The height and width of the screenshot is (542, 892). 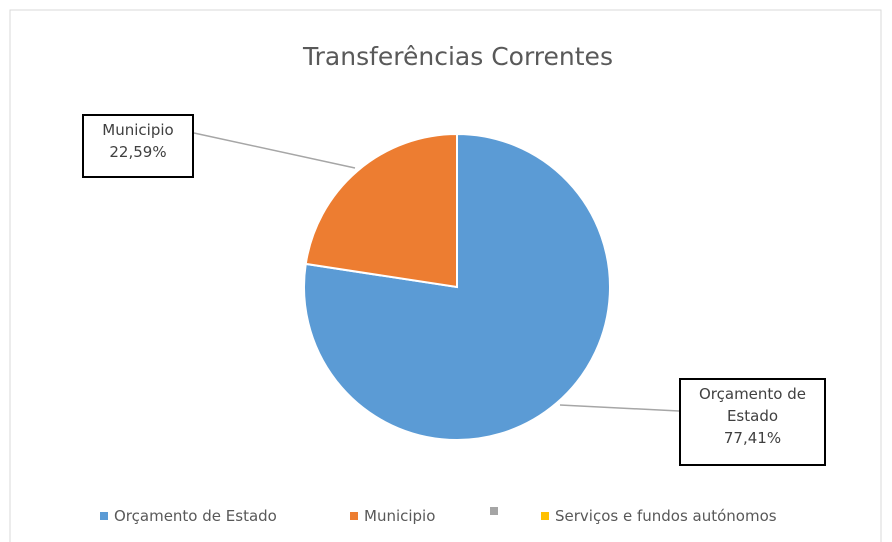 I want to click on legend-label: Municipio, so click(x=400, y=516).